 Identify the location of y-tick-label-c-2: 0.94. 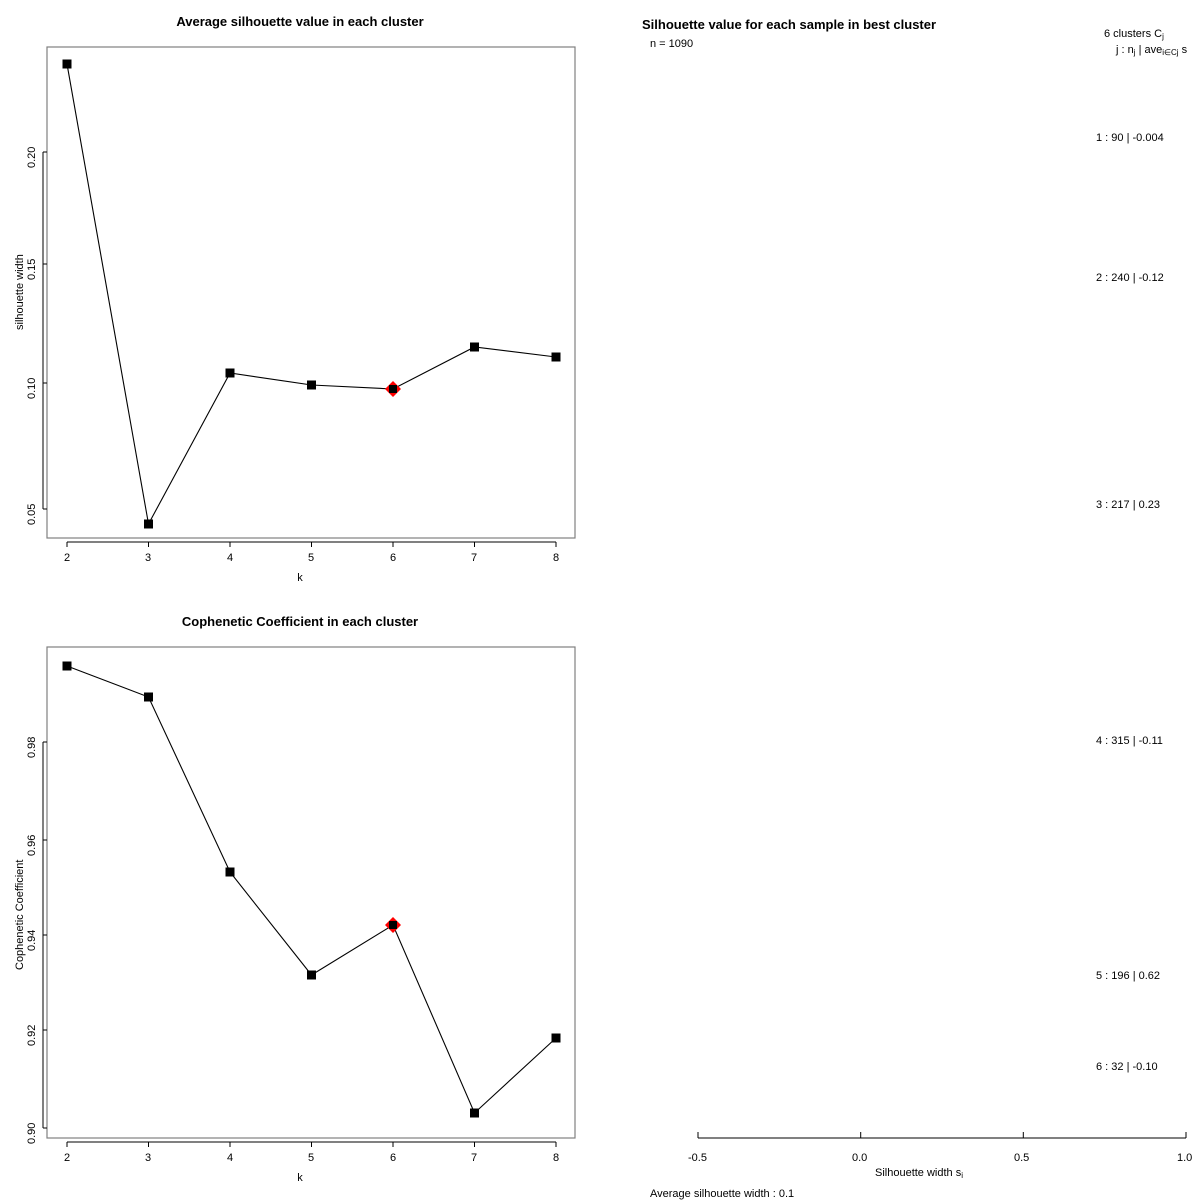
(32, 940).